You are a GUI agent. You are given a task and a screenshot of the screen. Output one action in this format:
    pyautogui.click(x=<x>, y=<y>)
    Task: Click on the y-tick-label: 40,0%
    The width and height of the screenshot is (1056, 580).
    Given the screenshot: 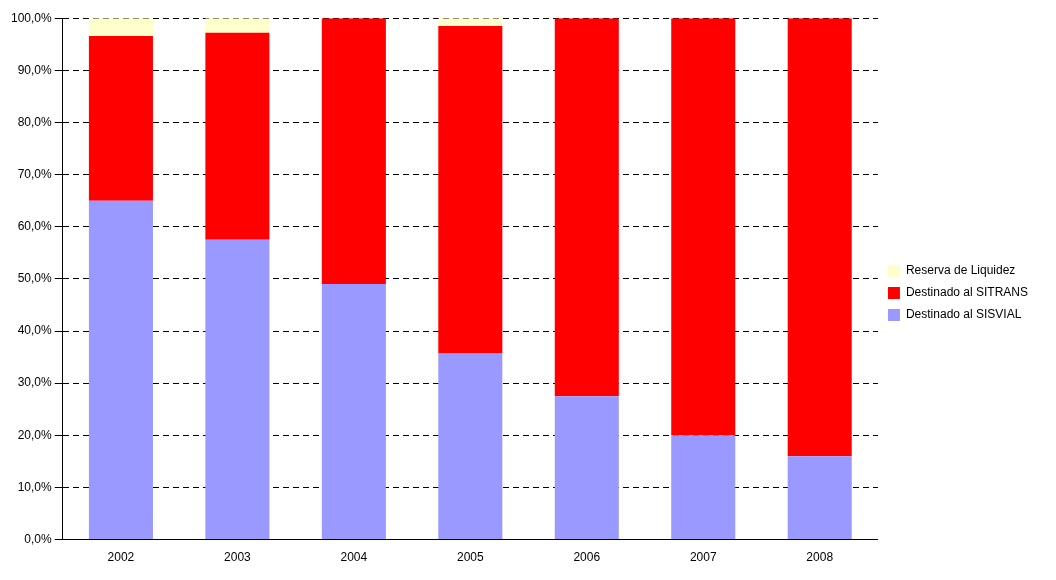 What is the action you would take?
    pyautogui.click(x=35, y=330)
    